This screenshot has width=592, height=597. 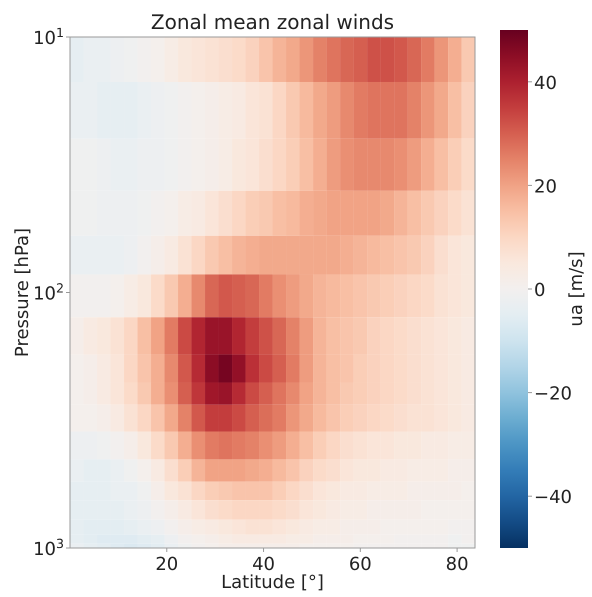 What do you see at coordinates (263, 564) in the screenshot?
I see `x-tick-label: 40` at bounding box center [263, 564].